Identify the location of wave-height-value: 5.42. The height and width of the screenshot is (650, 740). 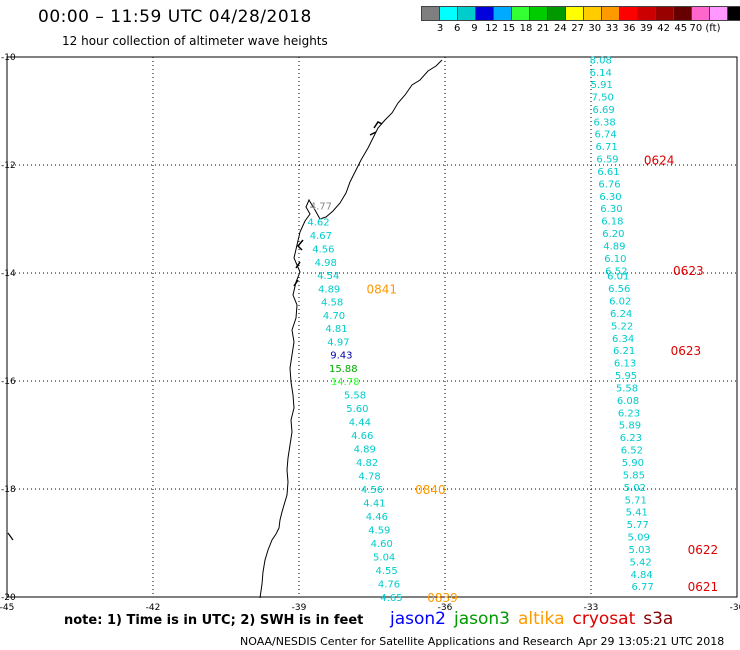
(641, 562).